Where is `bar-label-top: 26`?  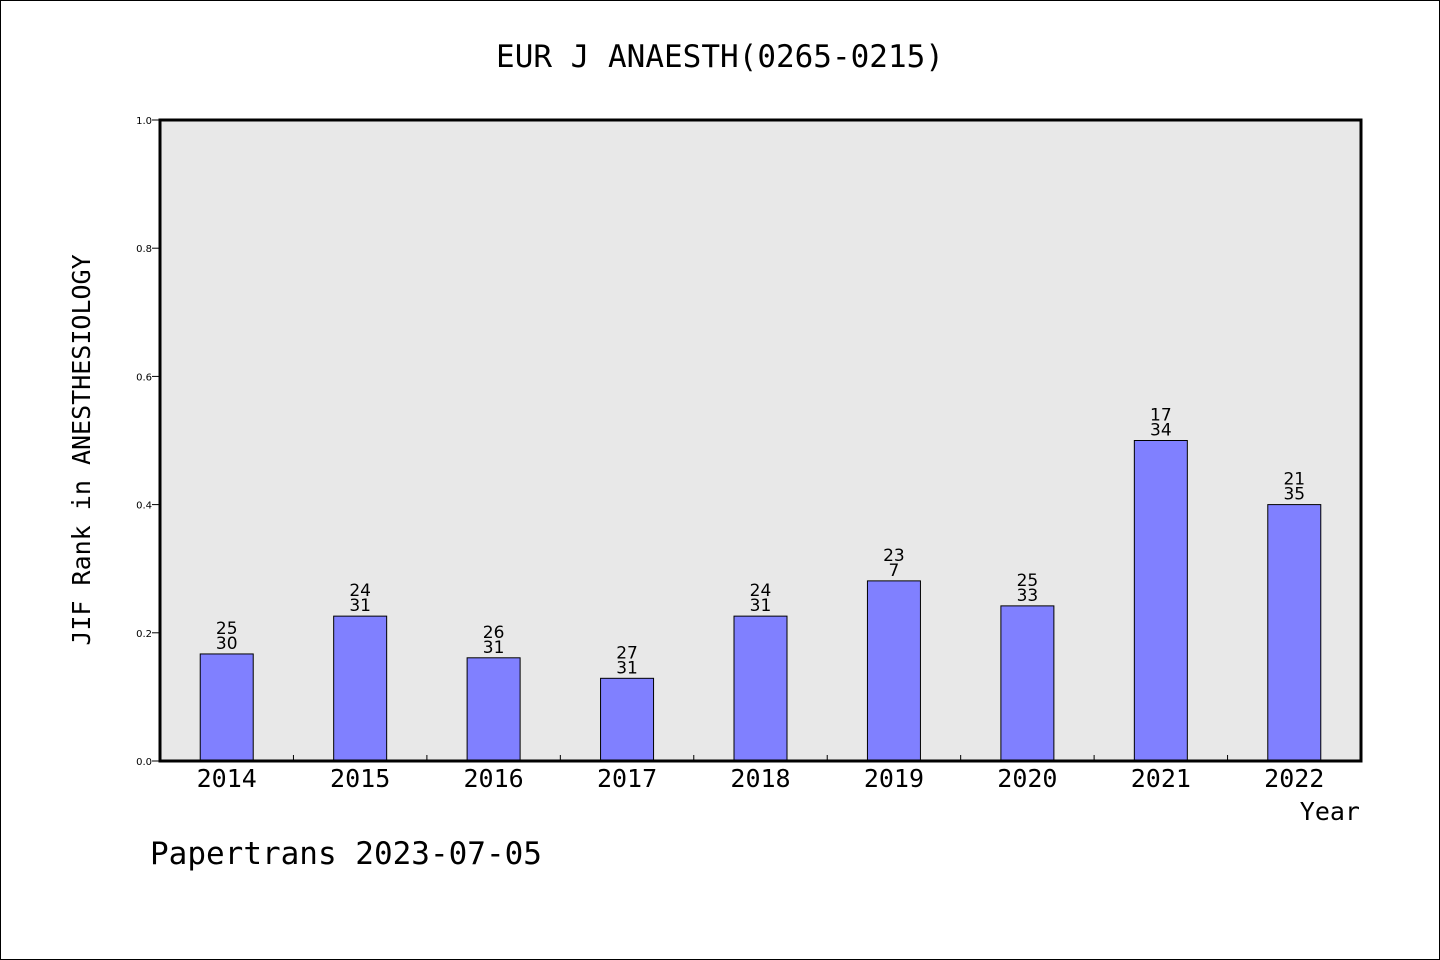 bar-label-top: 26 is located at coordinates (494, 633).